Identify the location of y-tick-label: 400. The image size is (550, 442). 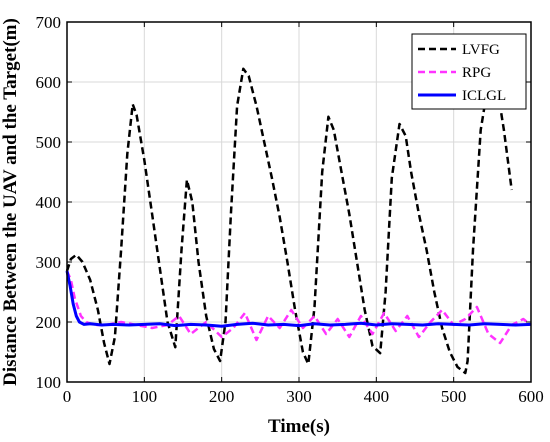
(49, 202).